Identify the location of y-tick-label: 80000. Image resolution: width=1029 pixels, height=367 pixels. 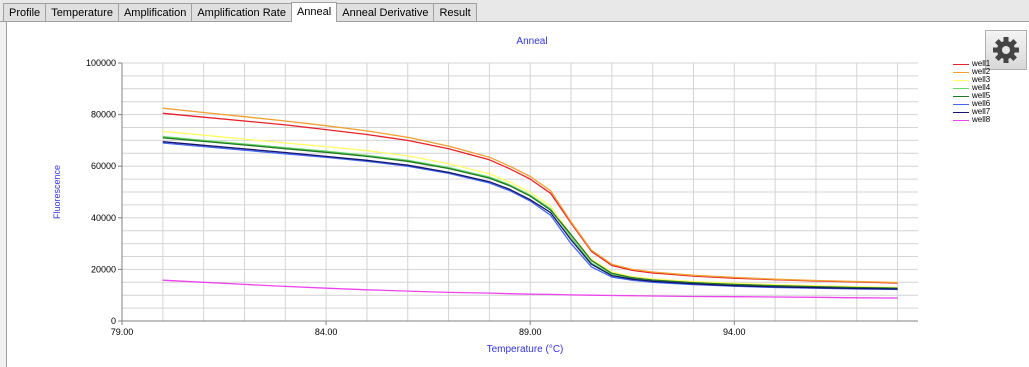
(103, 115).